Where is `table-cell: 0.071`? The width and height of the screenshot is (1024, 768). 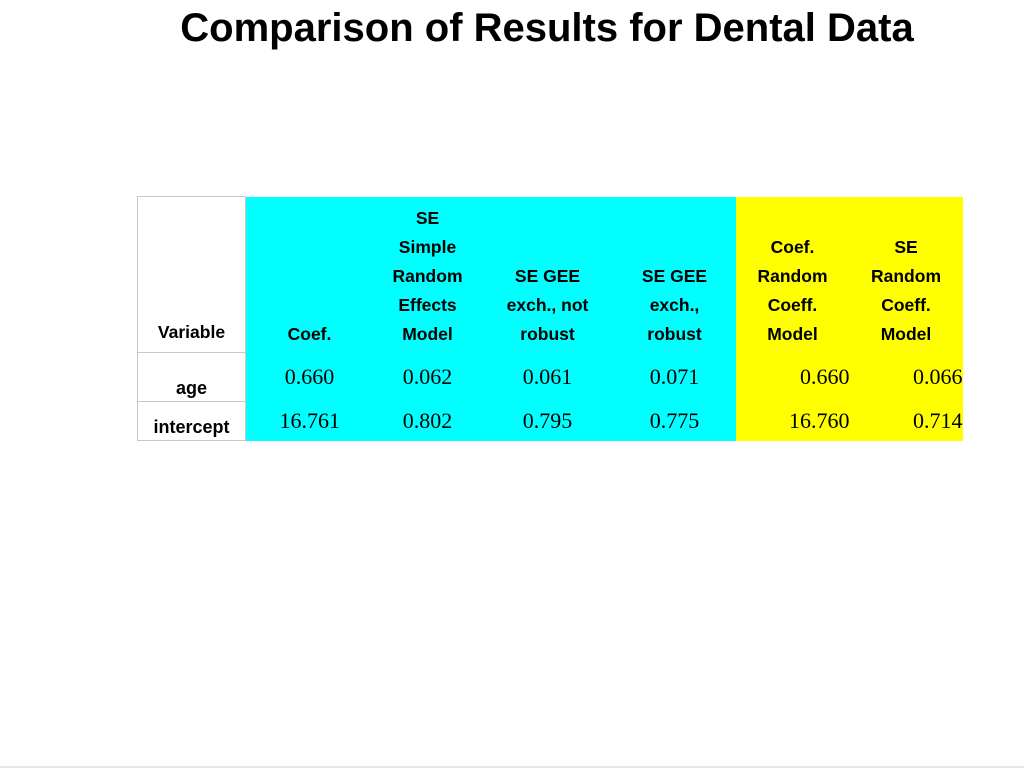 table-cell: 0.071 is located at coordinates (674, 377).